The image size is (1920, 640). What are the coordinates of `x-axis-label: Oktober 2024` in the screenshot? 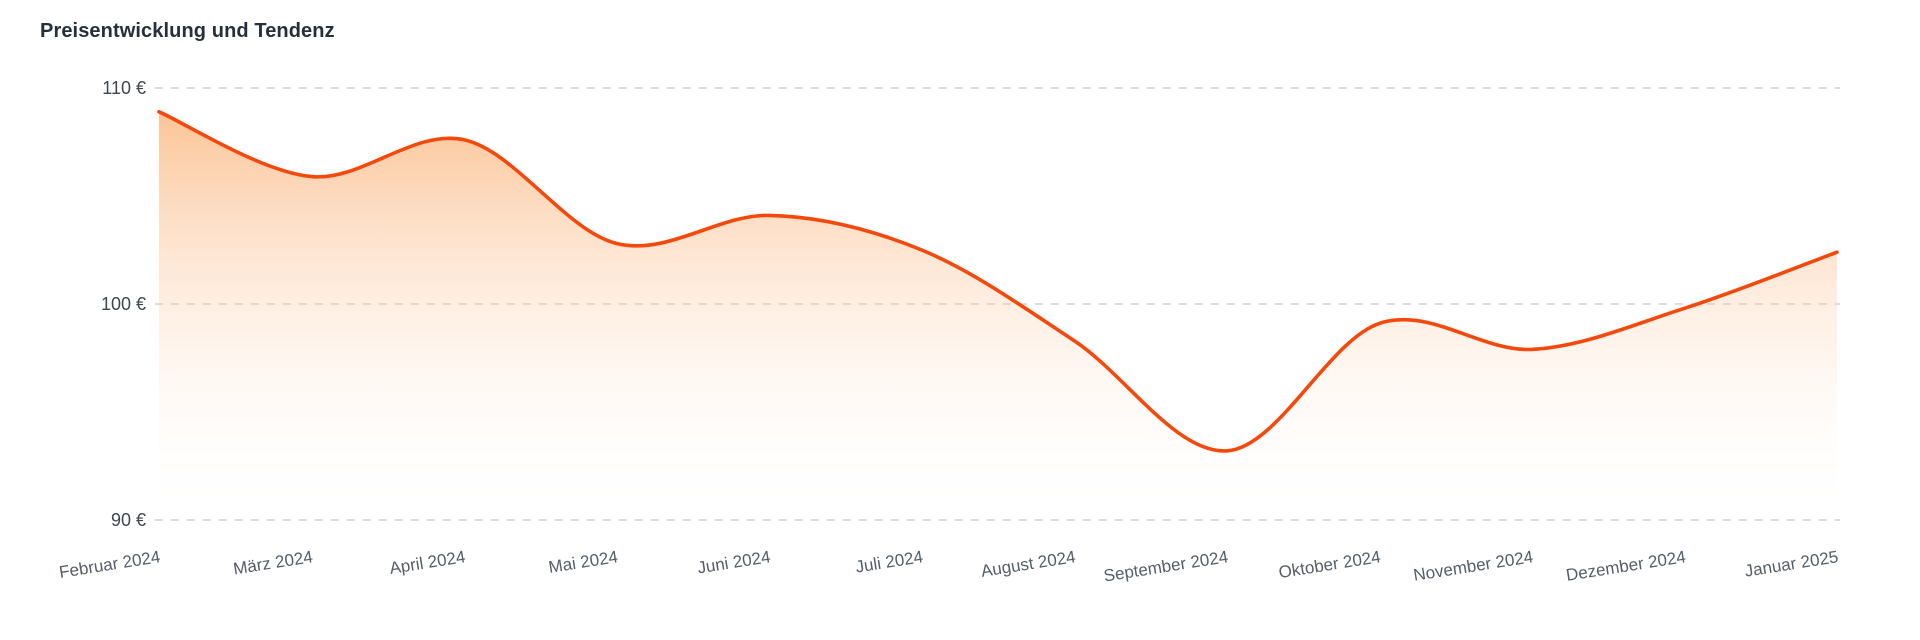 It's located at (1329, 564).